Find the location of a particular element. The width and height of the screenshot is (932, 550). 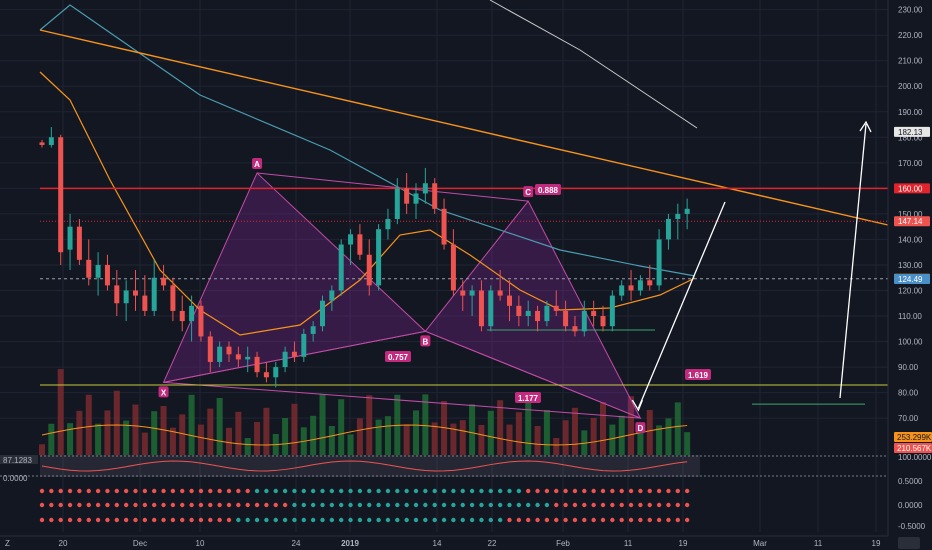

settings-icon is located at coordinates (909, 543).